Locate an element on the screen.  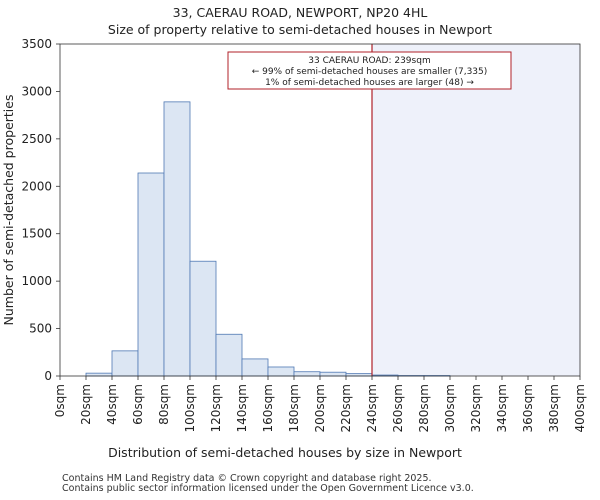
y-tick-label: 3000 is located at coordinates (36, 91).